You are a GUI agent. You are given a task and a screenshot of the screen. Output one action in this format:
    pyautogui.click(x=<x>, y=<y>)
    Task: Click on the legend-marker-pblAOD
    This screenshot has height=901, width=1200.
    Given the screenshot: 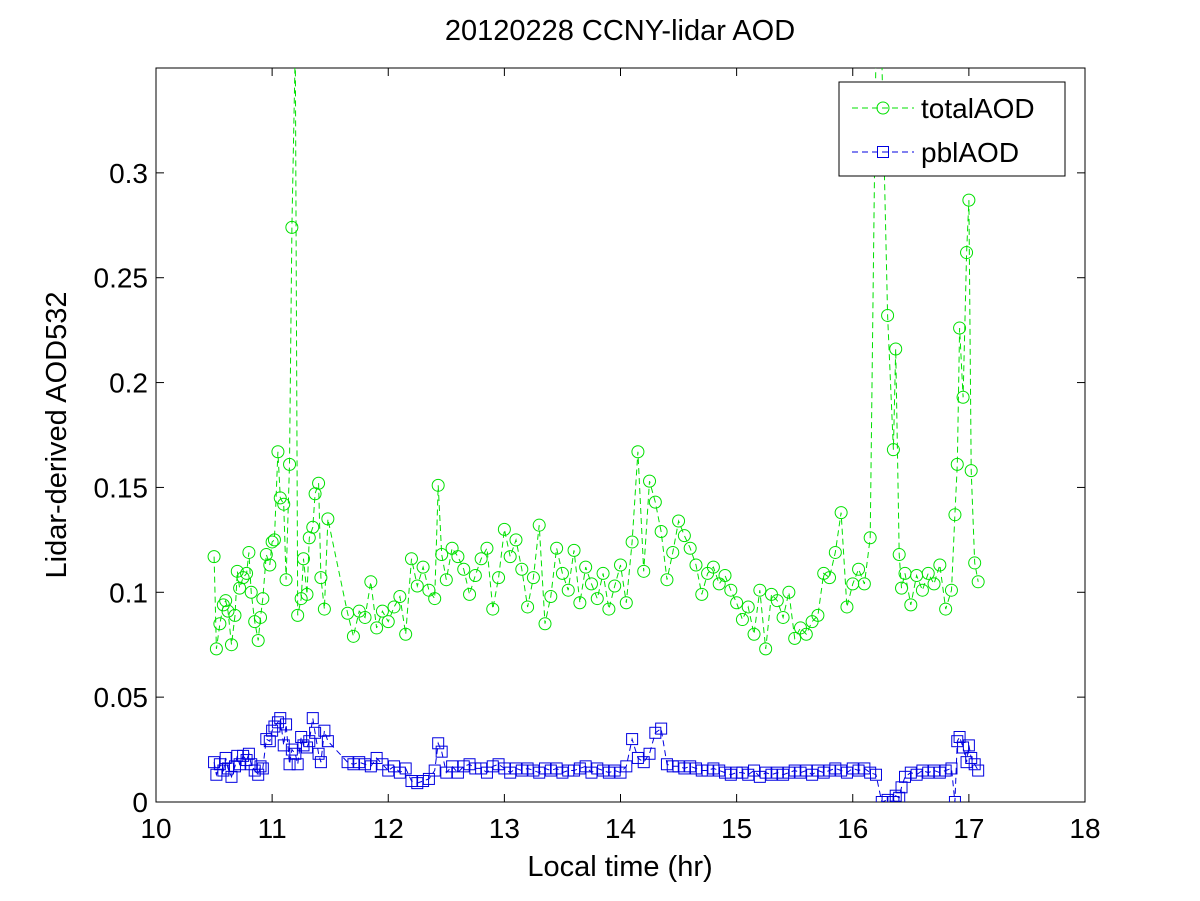 What is the action you would take?
    pyautogui.click(x=883, y=152)
    